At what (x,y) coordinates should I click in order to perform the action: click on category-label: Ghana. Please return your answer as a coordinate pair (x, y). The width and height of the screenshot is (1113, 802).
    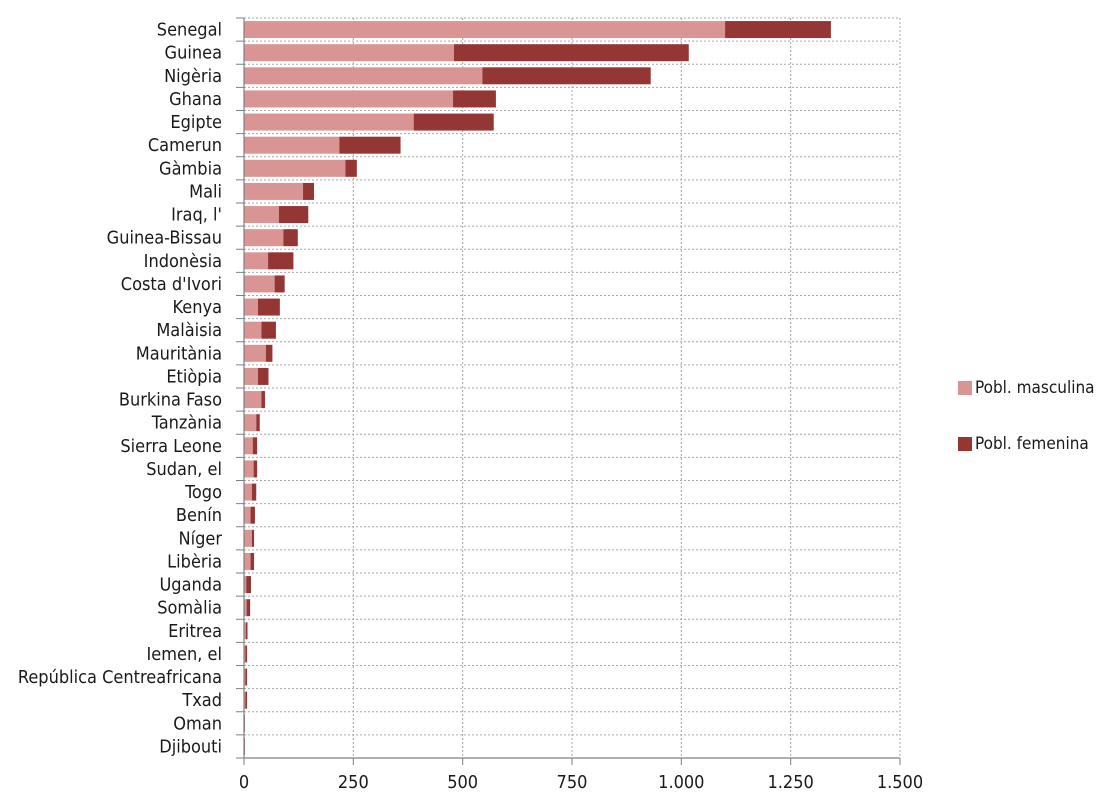
    Looking at the image, I should click on (195, 99).